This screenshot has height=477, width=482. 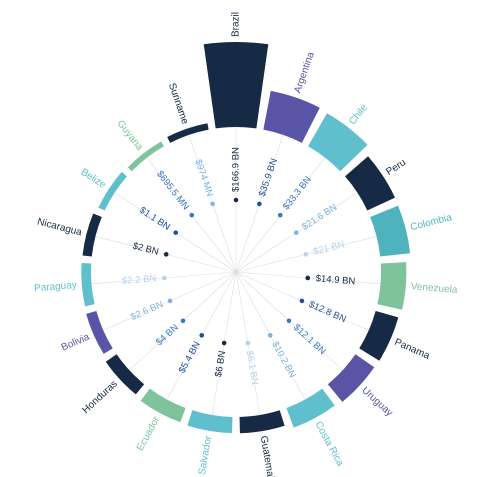 What do you see at coordinates (248, 343) in the screenshot?
I see `dot-guatemala` at bounding box center [248, 343].